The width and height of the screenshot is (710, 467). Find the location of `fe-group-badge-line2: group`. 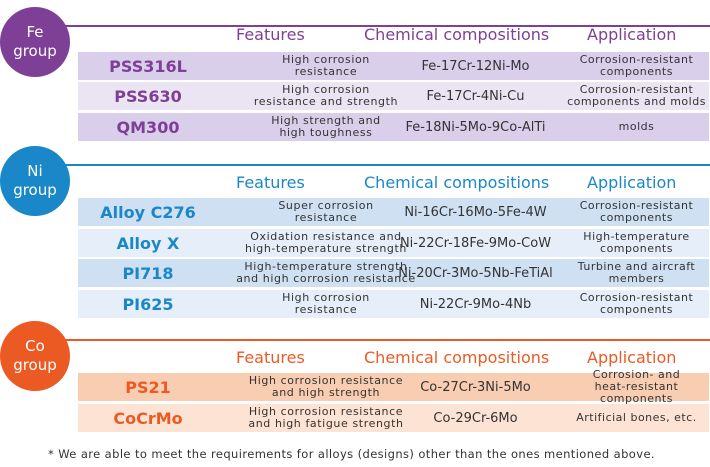

fe-group-badge-line2: group is located at coordinates (35, 51).